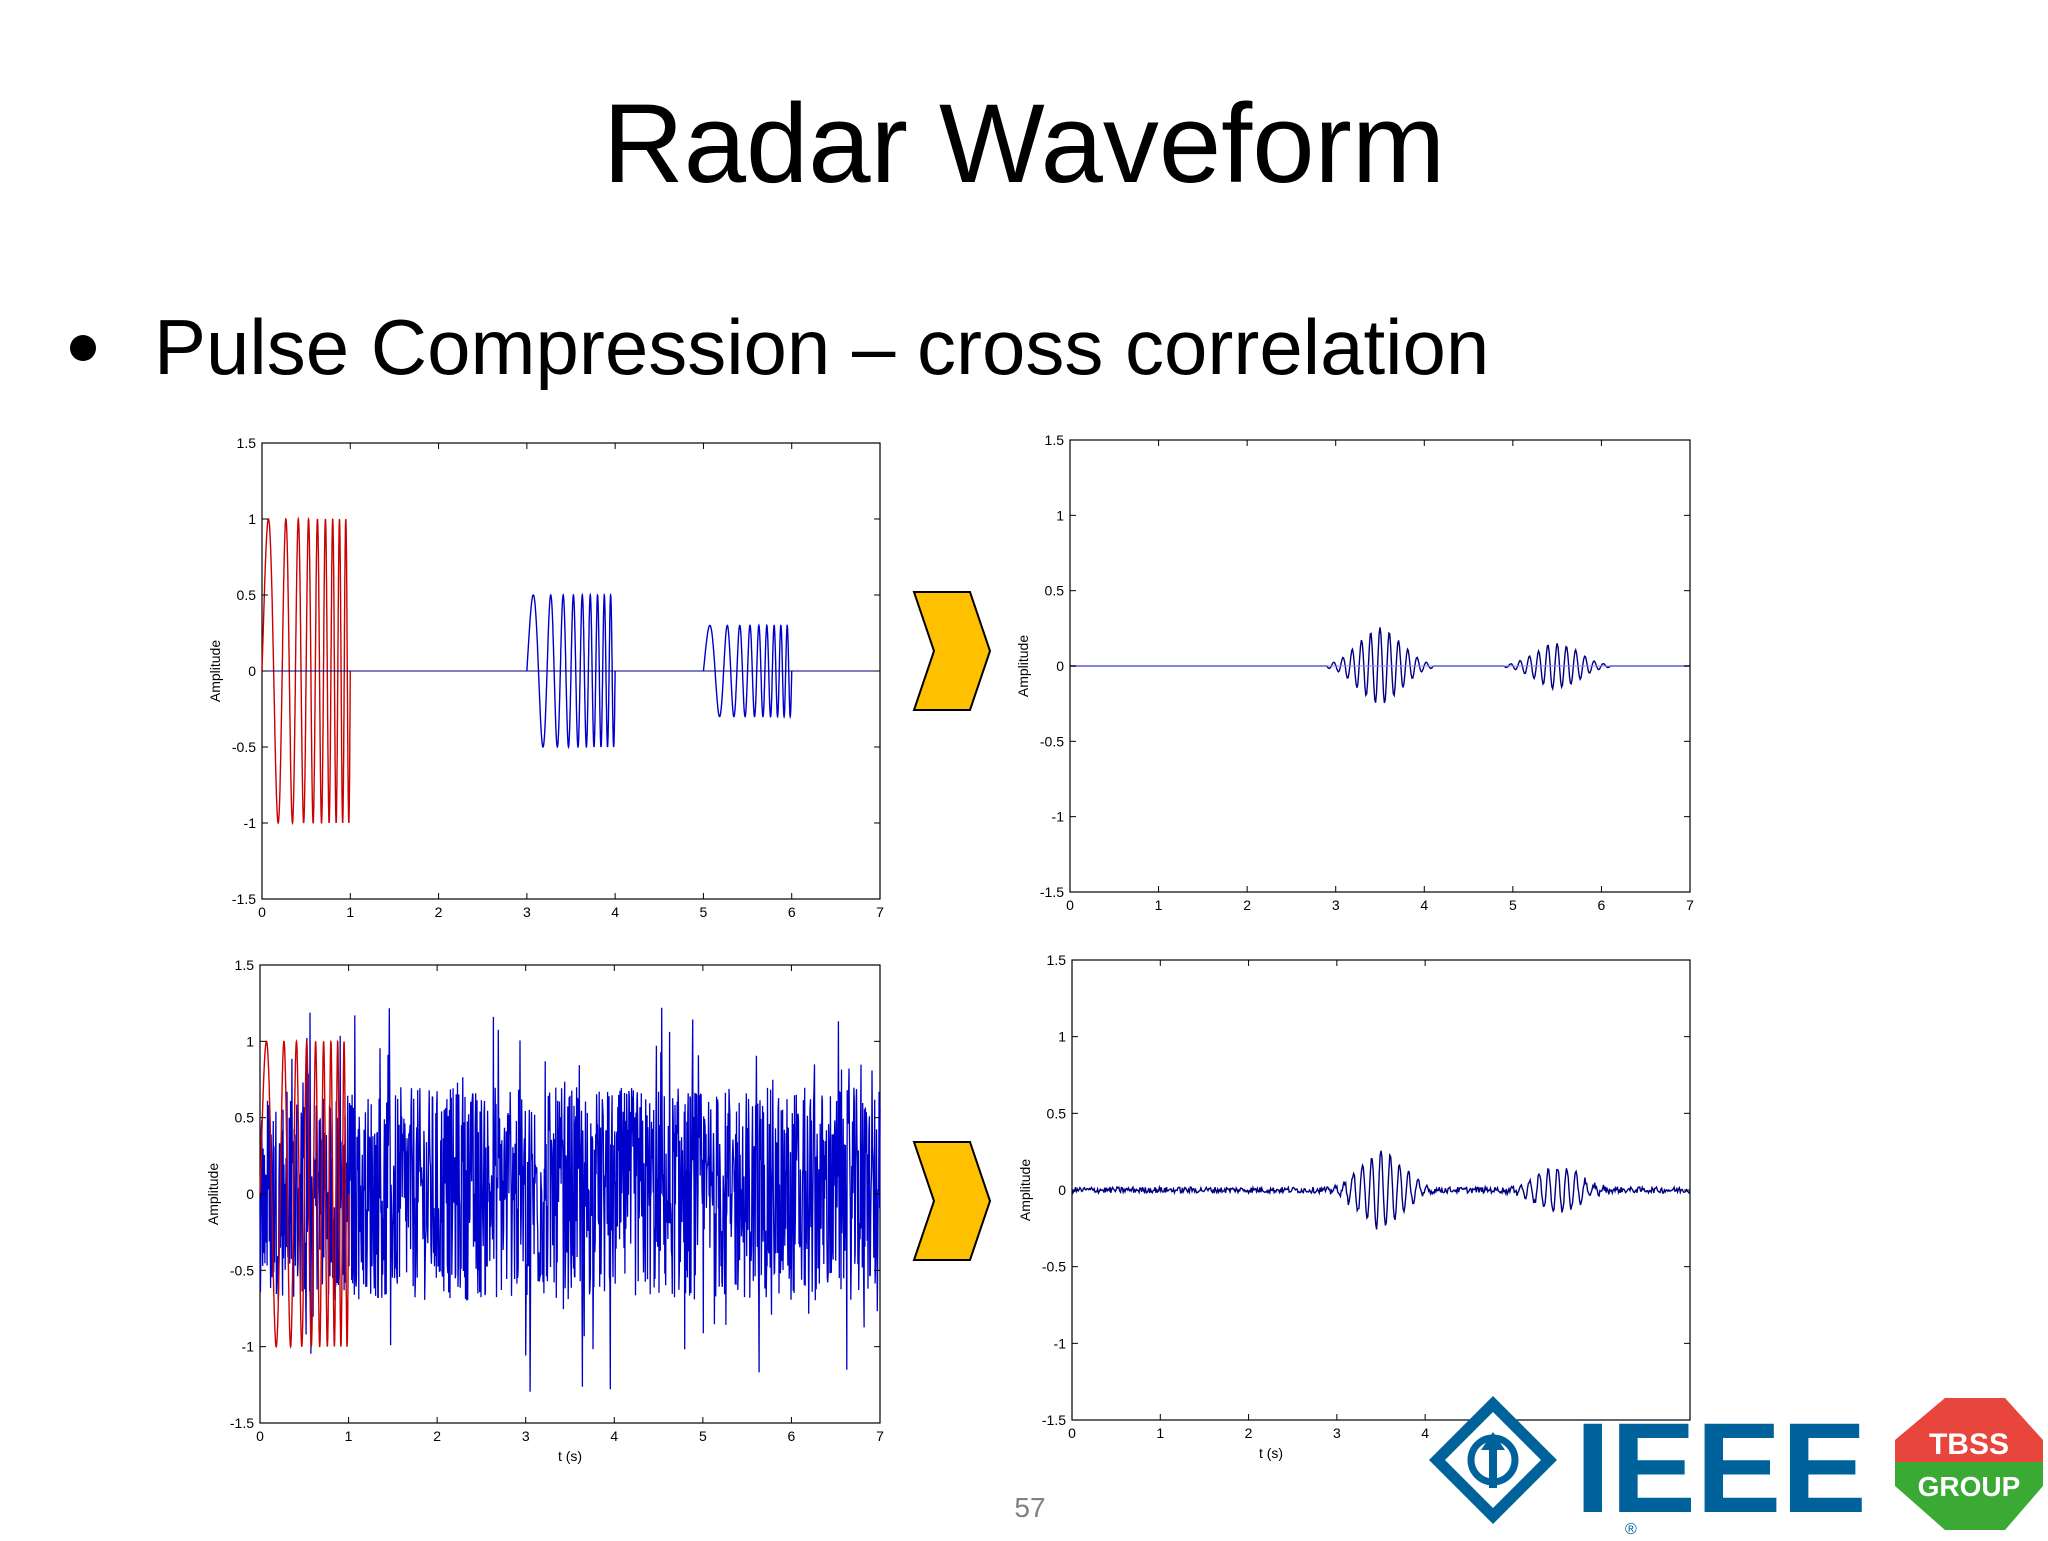  What do you see at coordinates (1969, 1444) in the screenshot?
I see `tbss-logo-top: TBSS` at bounding box center [1969, 1444].